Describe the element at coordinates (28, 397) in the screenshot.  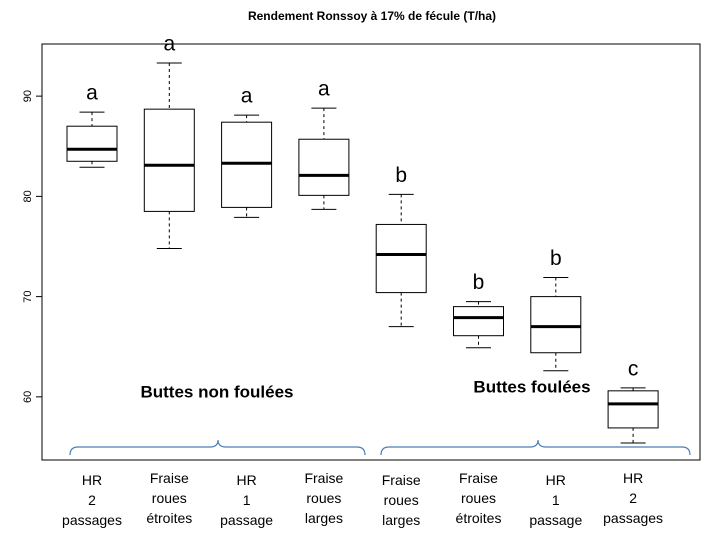
I see `y-tick-label: 60` at that location.